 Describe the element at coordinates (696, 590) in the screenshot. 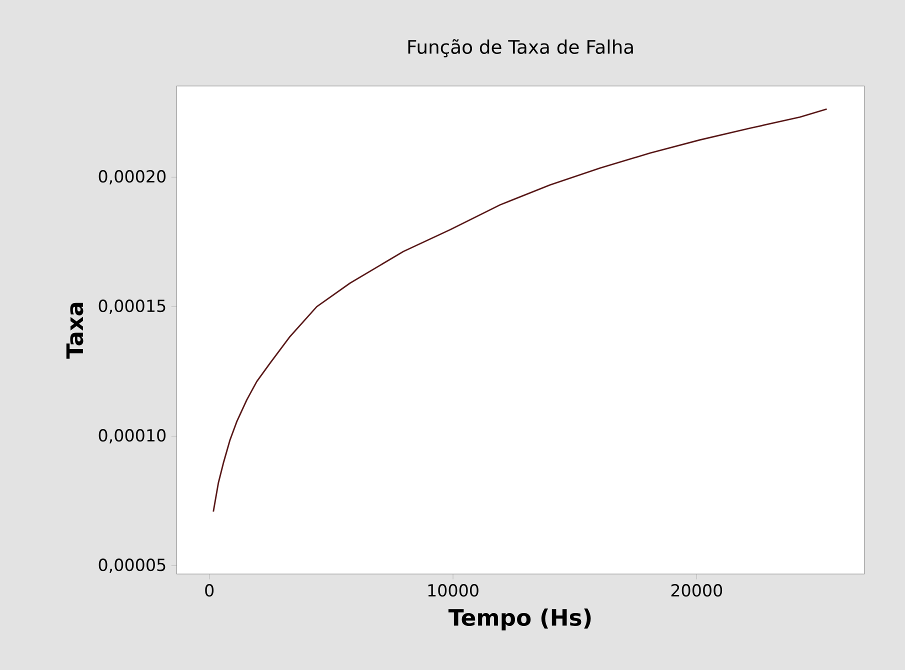

I see `x-tick-label: 20000` at that location.